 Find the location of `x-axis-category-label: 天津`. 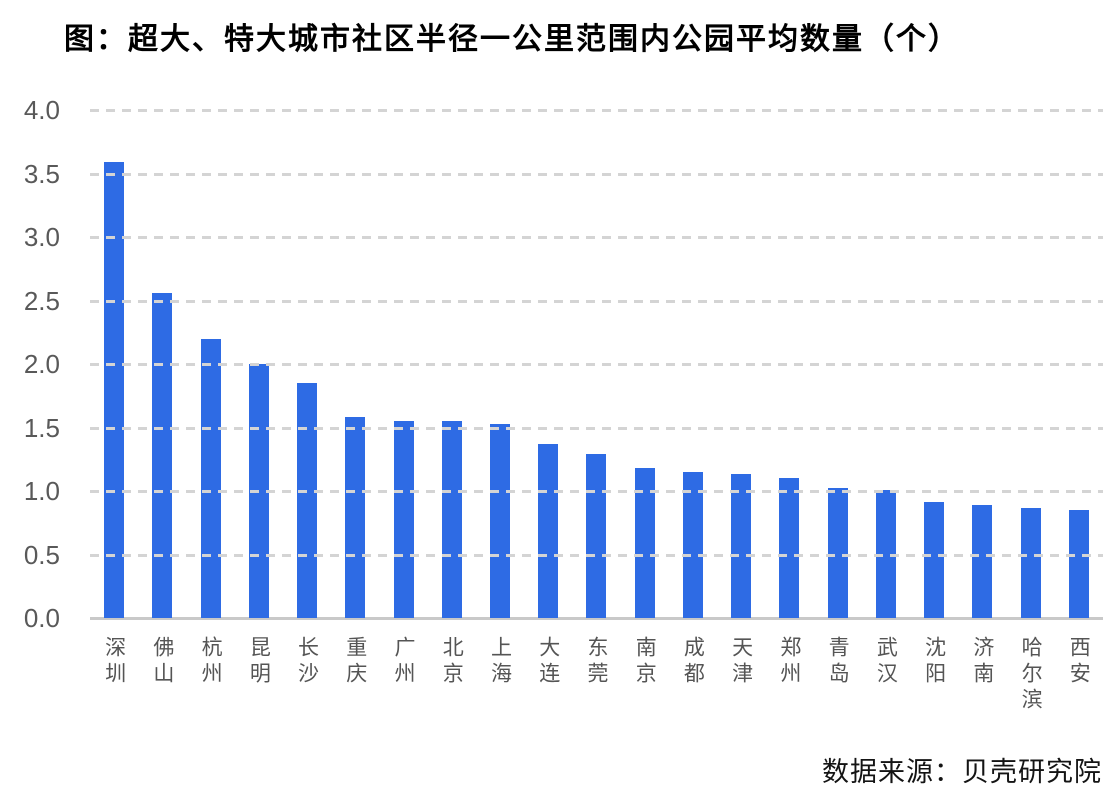

x-axis-category-label: 天津 is located at coordinates (741, 662).